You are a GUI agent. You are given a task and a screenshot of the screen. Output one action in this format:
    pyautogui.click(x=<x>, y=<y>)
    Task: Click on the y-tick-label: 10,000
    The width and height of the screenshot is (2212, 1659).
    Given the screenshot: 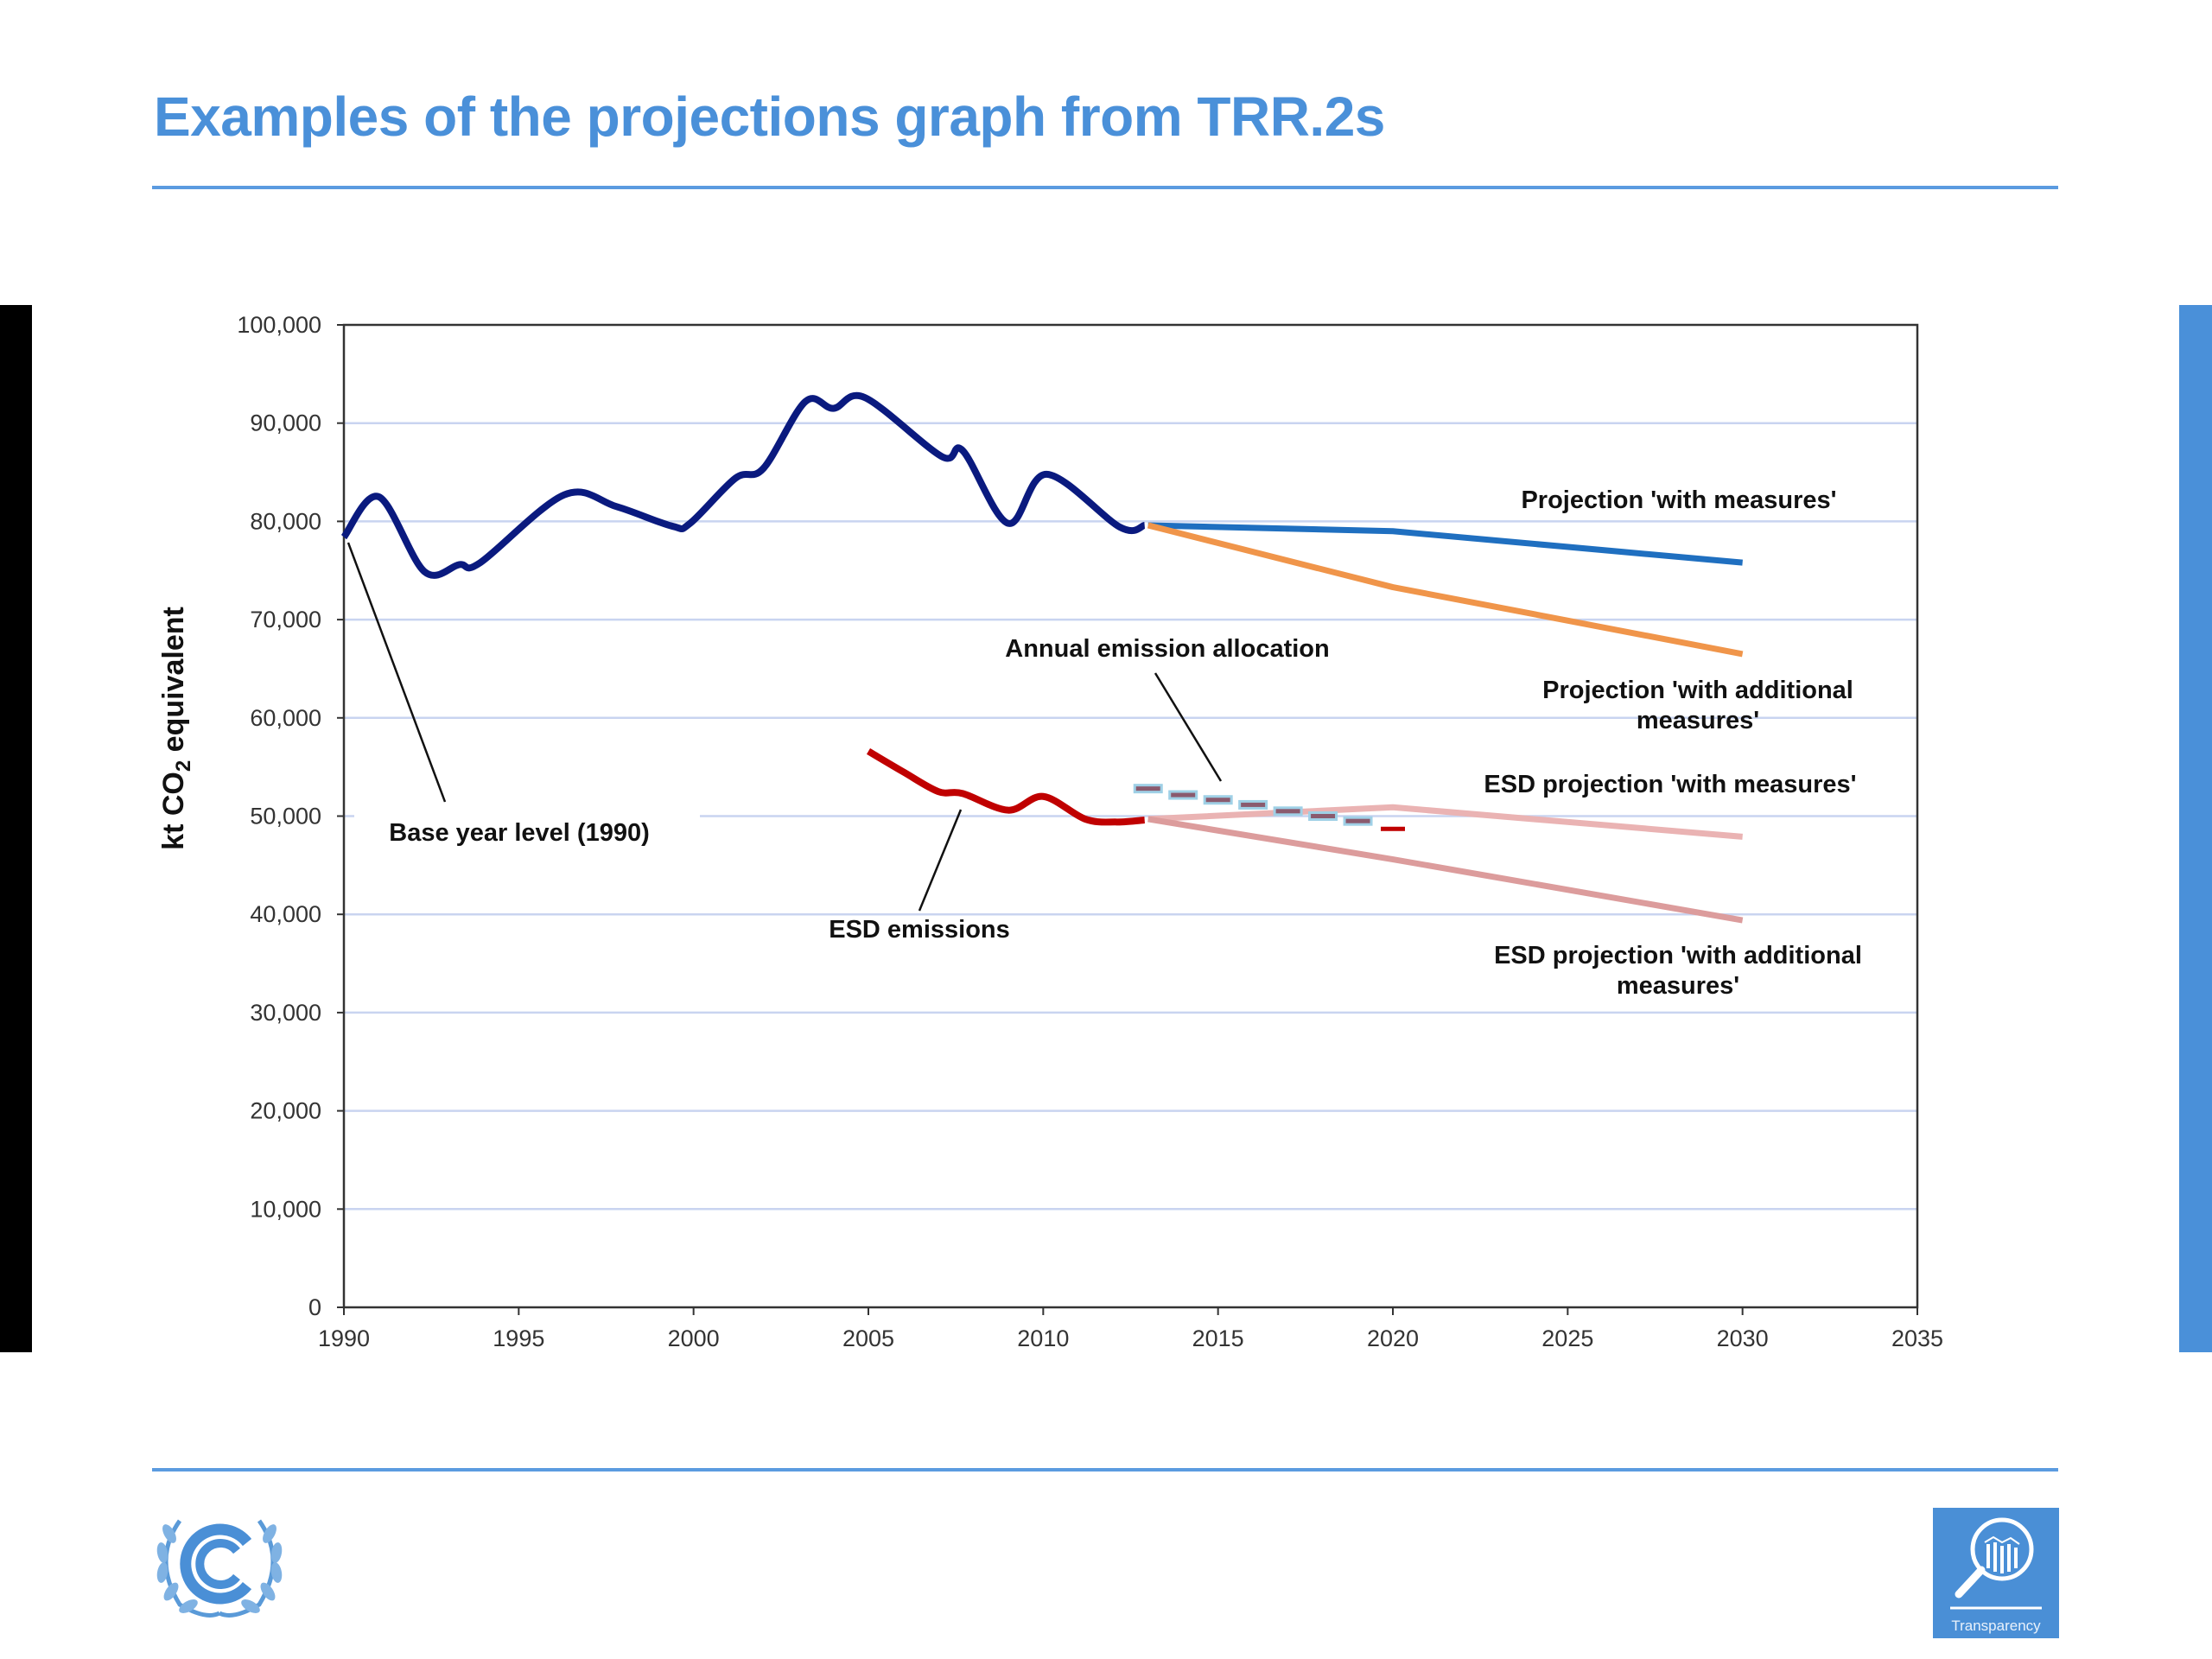 What is the action you would take?
    pyautogui.click(x=285, y=1209)
    